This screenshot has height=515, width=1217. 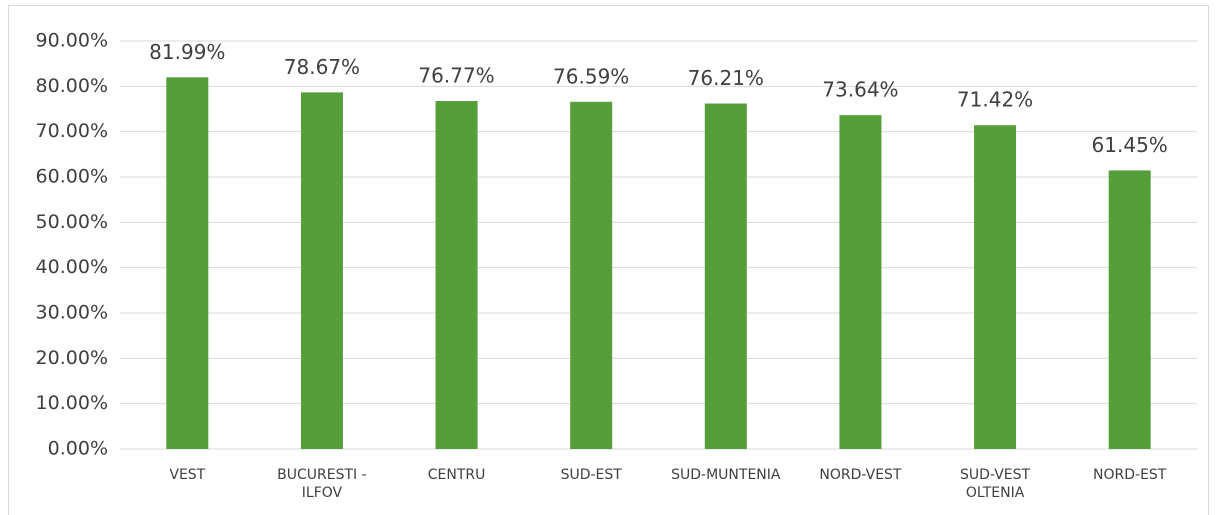 What do you see at coordinates (72, 177) in the screenshot?
I see `y-tick-label: 60.00%` at bounding box center [72, 177].